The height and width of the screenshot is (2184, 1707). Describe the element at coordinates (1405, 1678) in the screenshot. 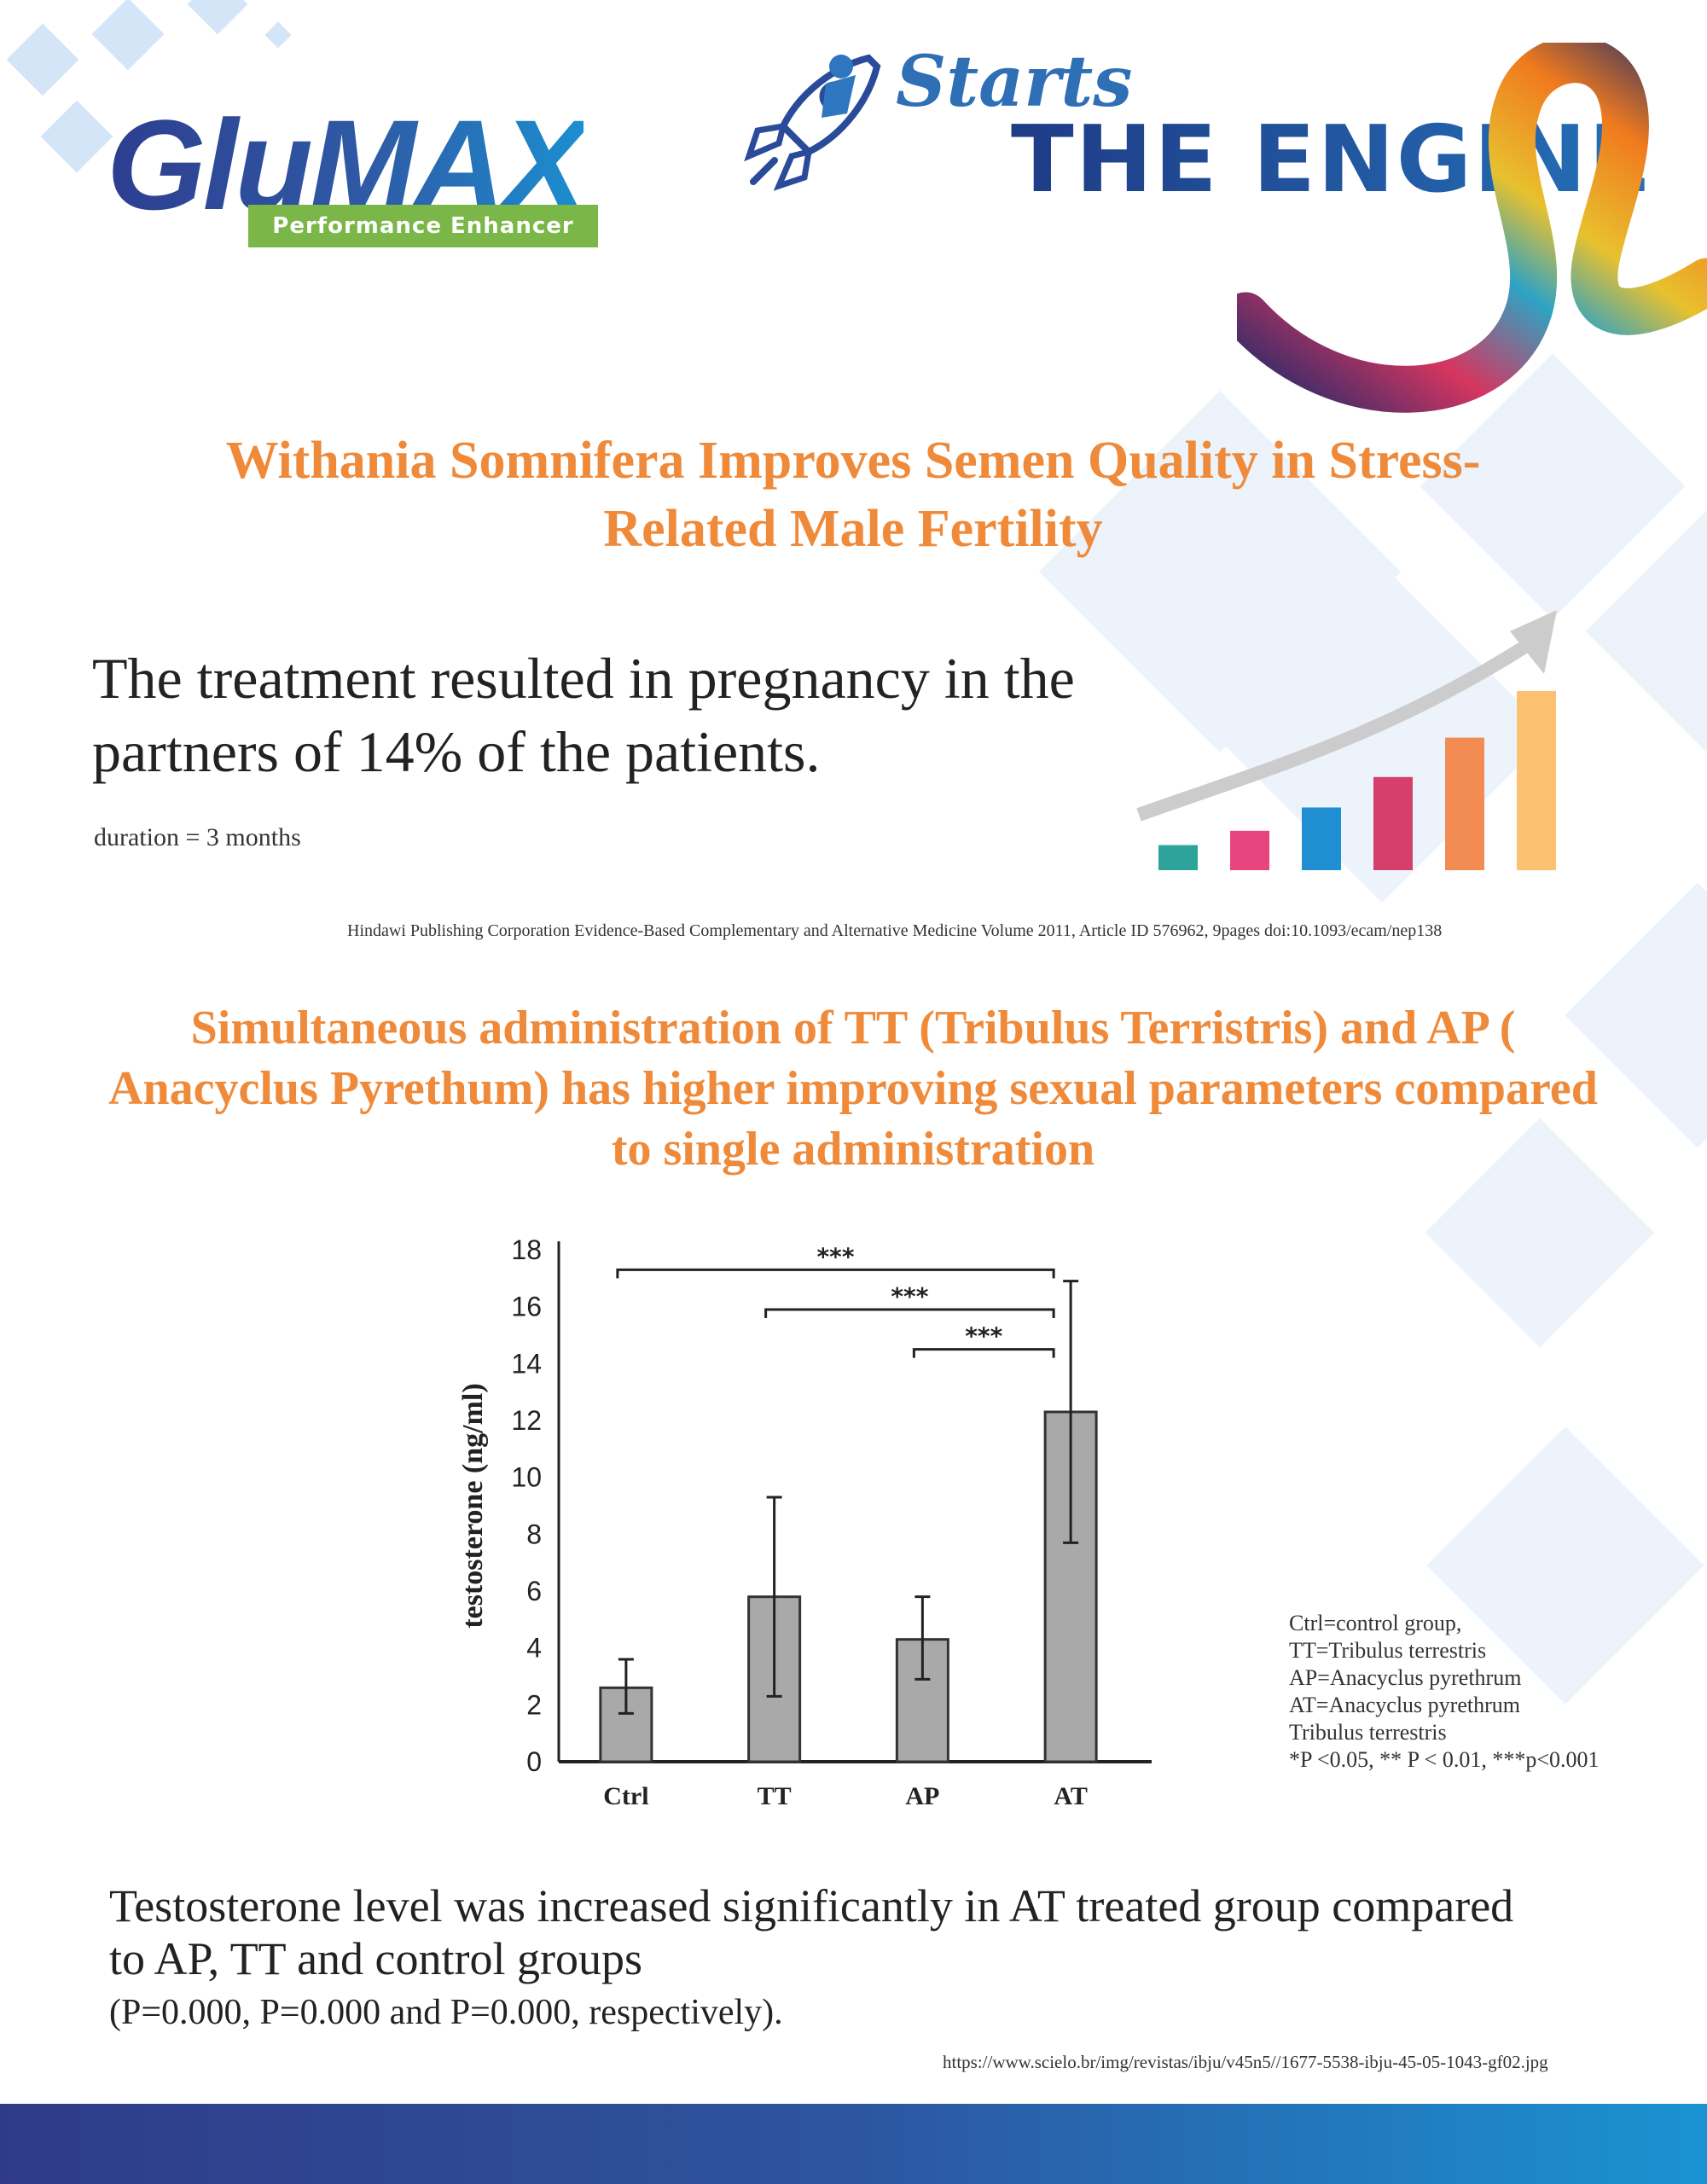

I see `legend-line: AP=Anacyclus pyrethrum` at that location.